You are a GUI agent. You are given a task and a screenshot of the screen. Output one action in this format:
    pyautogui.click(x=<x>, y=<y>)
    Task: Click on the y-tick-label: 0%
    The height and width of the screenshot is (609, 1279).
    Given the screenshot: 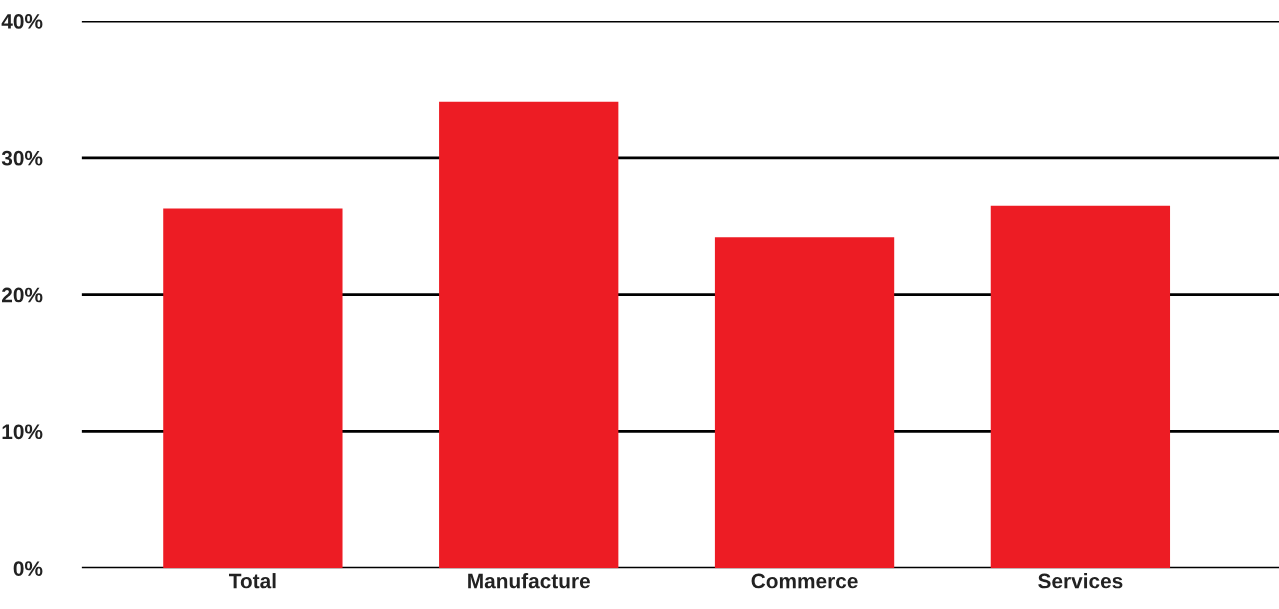 What is the action you would take?
    pyautogui.click(x=28, y=568)
    